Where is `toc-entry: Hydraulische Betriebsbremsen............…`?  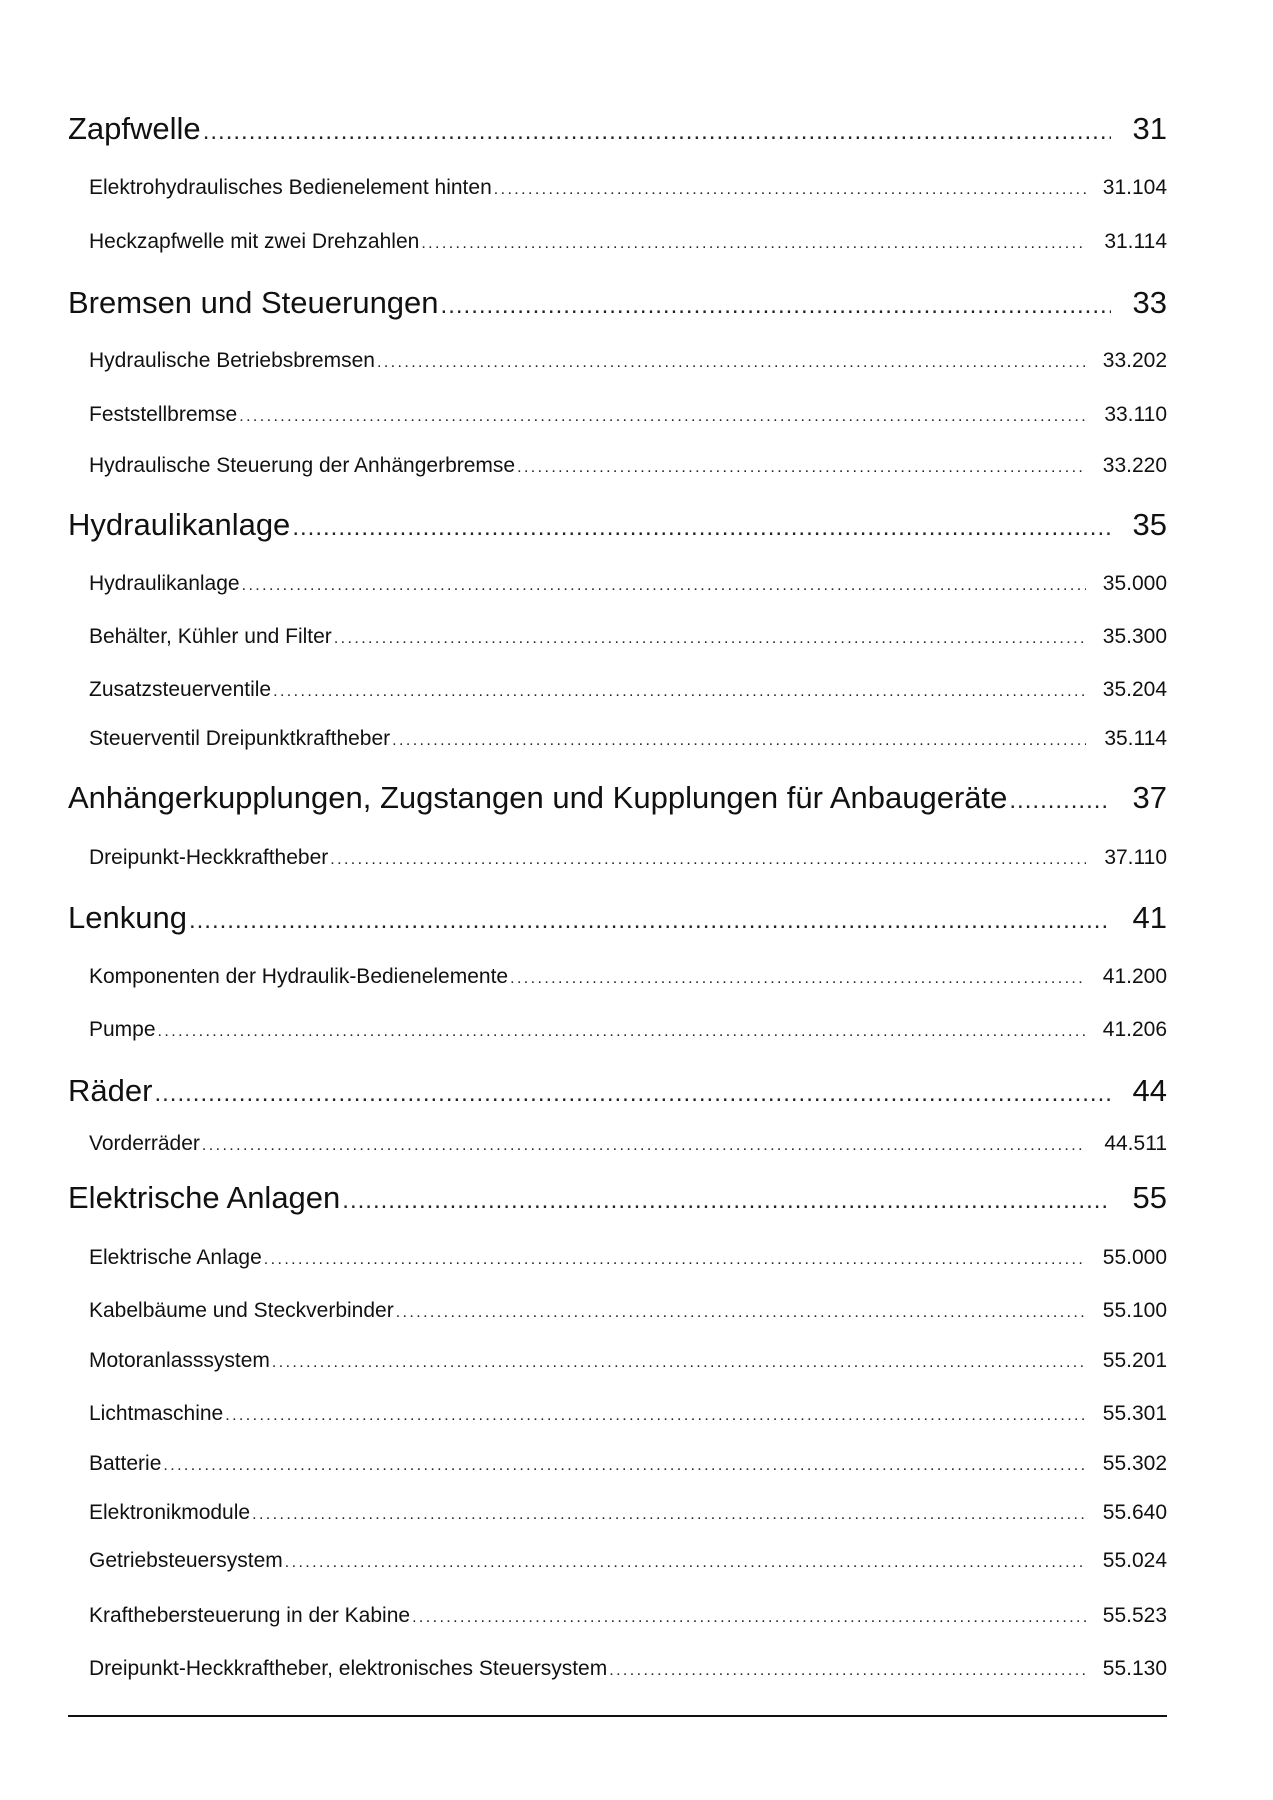
toc-entry: Hydraulische Betriebsbremsen............… is located at coordinates (628, 363).